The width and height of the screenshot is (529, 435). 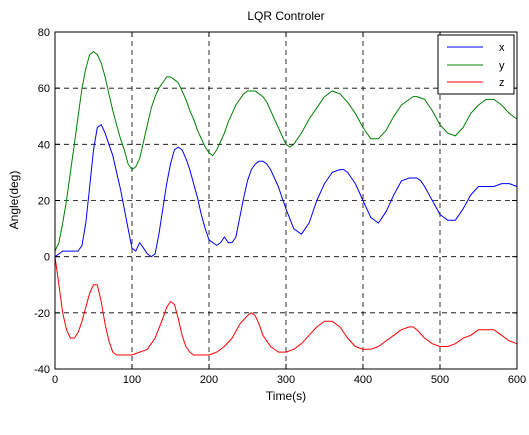 What do you see at coordinates (47, 258) in the screenshot?
I see `y-tick-label: 0` at bounding box center [47, 258].